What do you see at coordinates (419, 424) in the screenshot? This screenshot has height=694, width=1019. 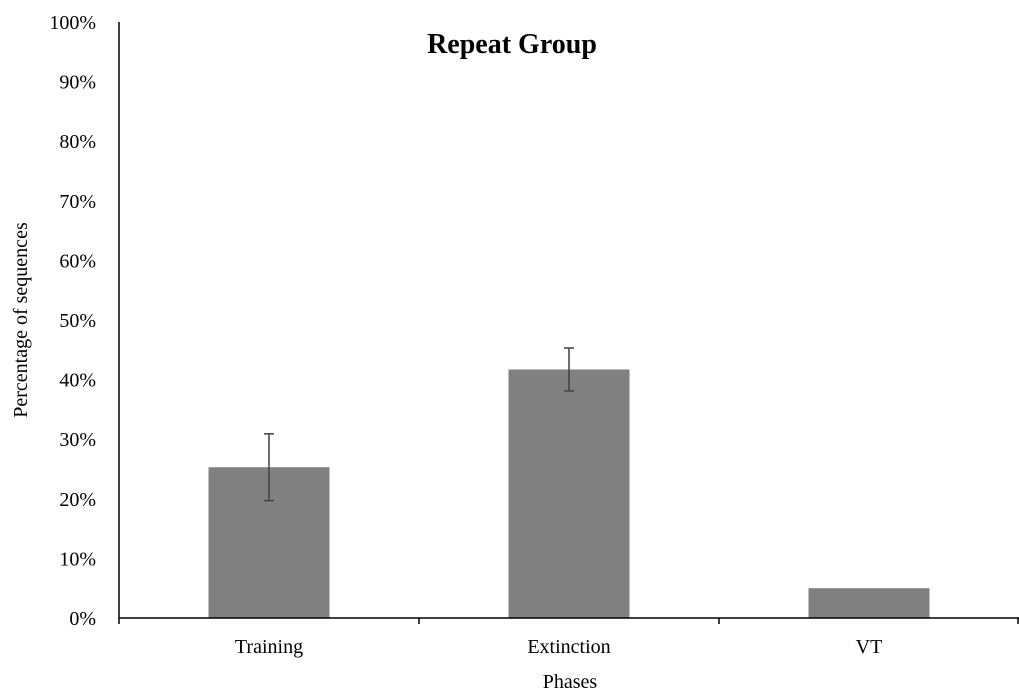 I see `error-bars` at bounding box center [419, 424].